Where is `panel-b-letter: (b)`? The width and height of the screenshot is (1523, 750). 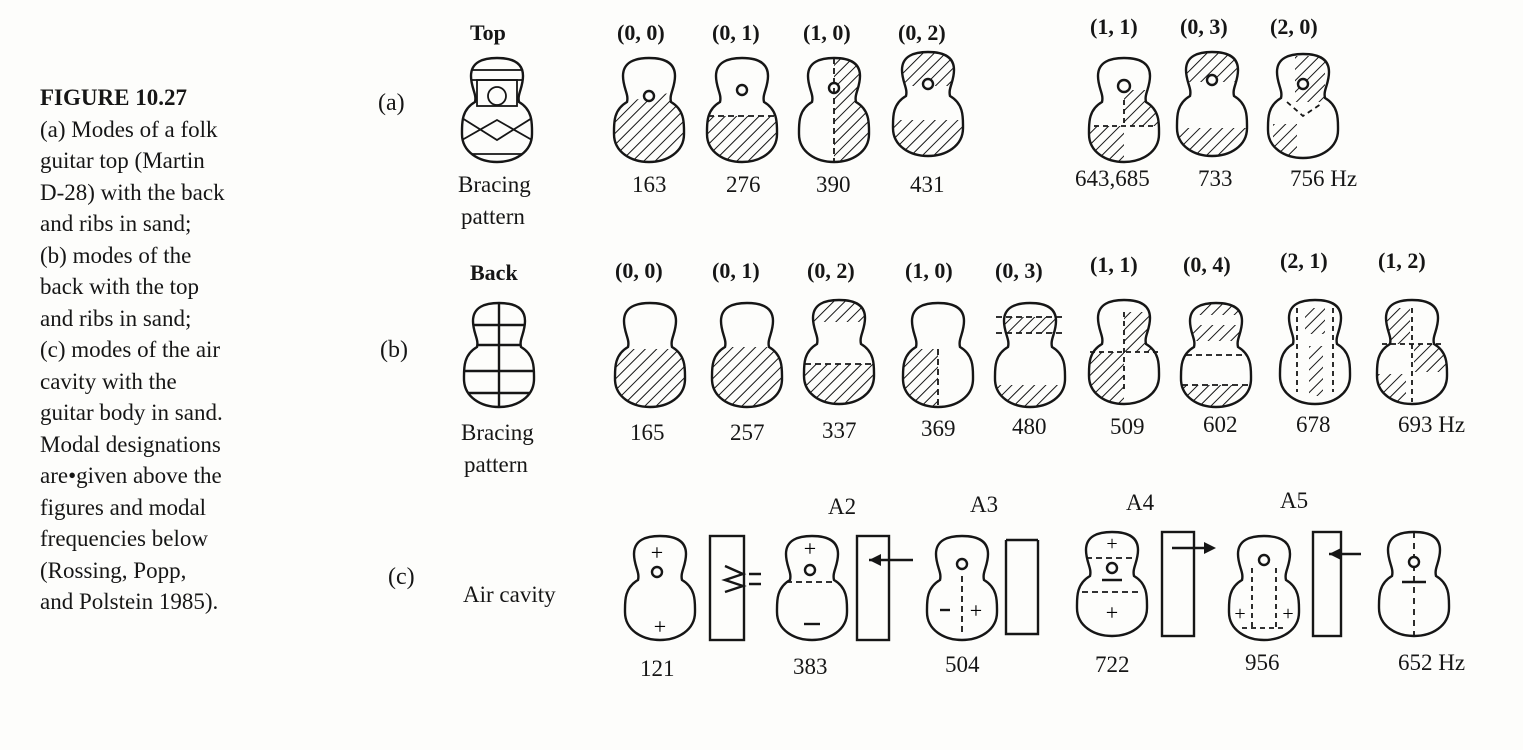 panel-b-letter: (b) is located at coordinates (394, 350).